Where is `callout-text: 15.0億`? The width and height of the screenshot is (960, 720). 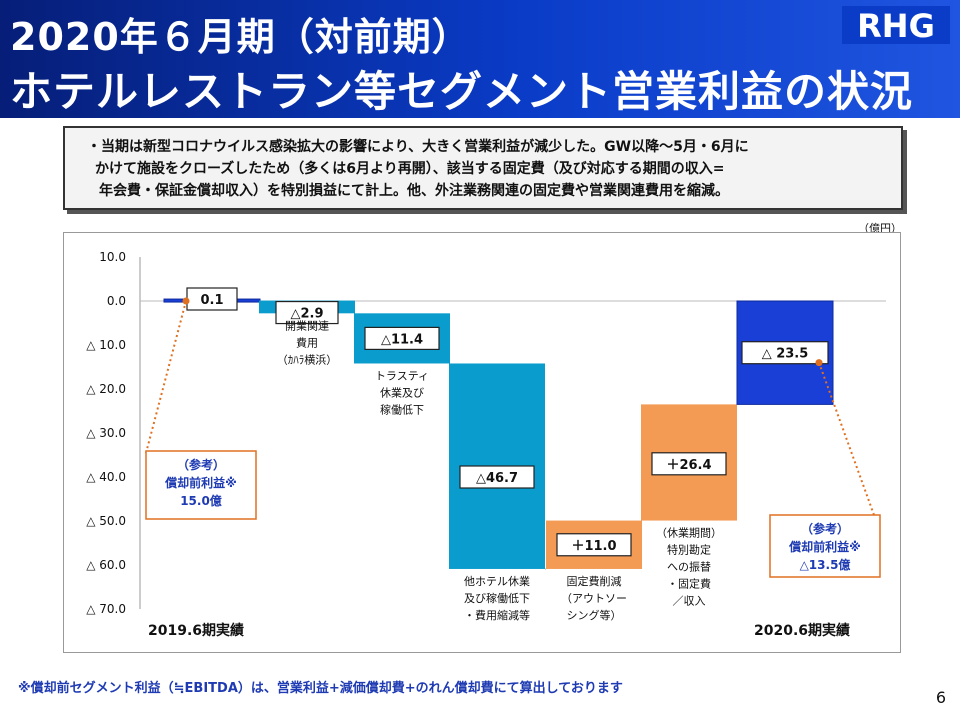 callout-text: 15.0億 is located at coordinates (201, 500).